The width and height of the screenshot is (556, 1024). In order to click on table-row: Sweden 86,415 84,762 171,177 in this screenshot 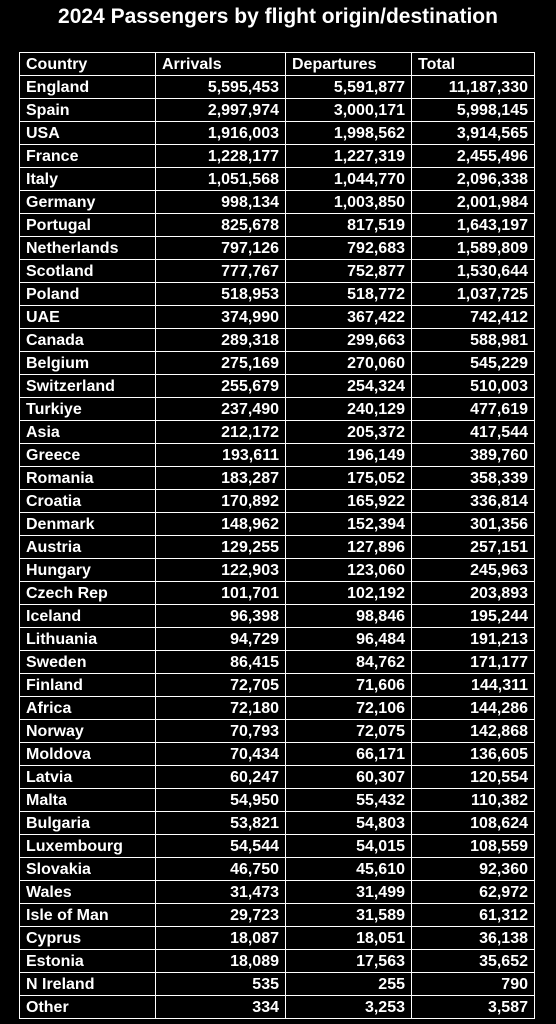, I will do `click(277, 662)`.